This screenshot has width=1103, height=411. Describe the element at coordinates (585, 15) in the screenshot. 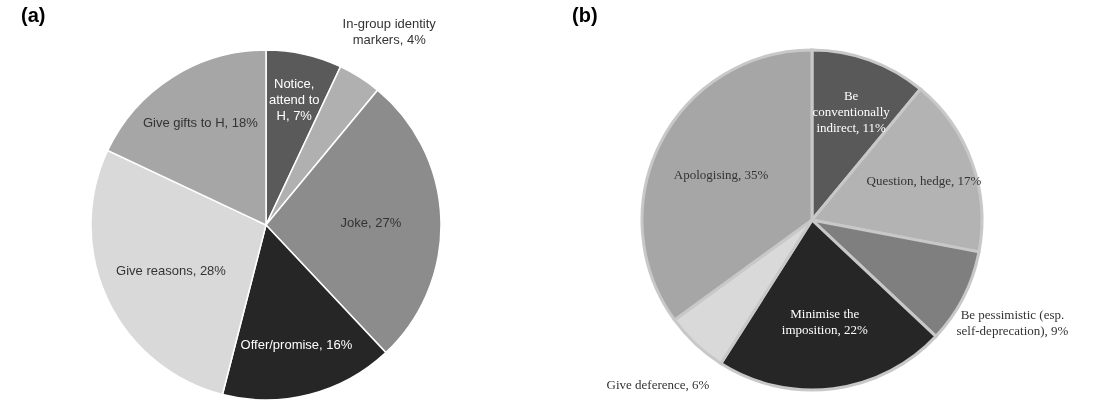

I see `chart-title: (b)` at that location.